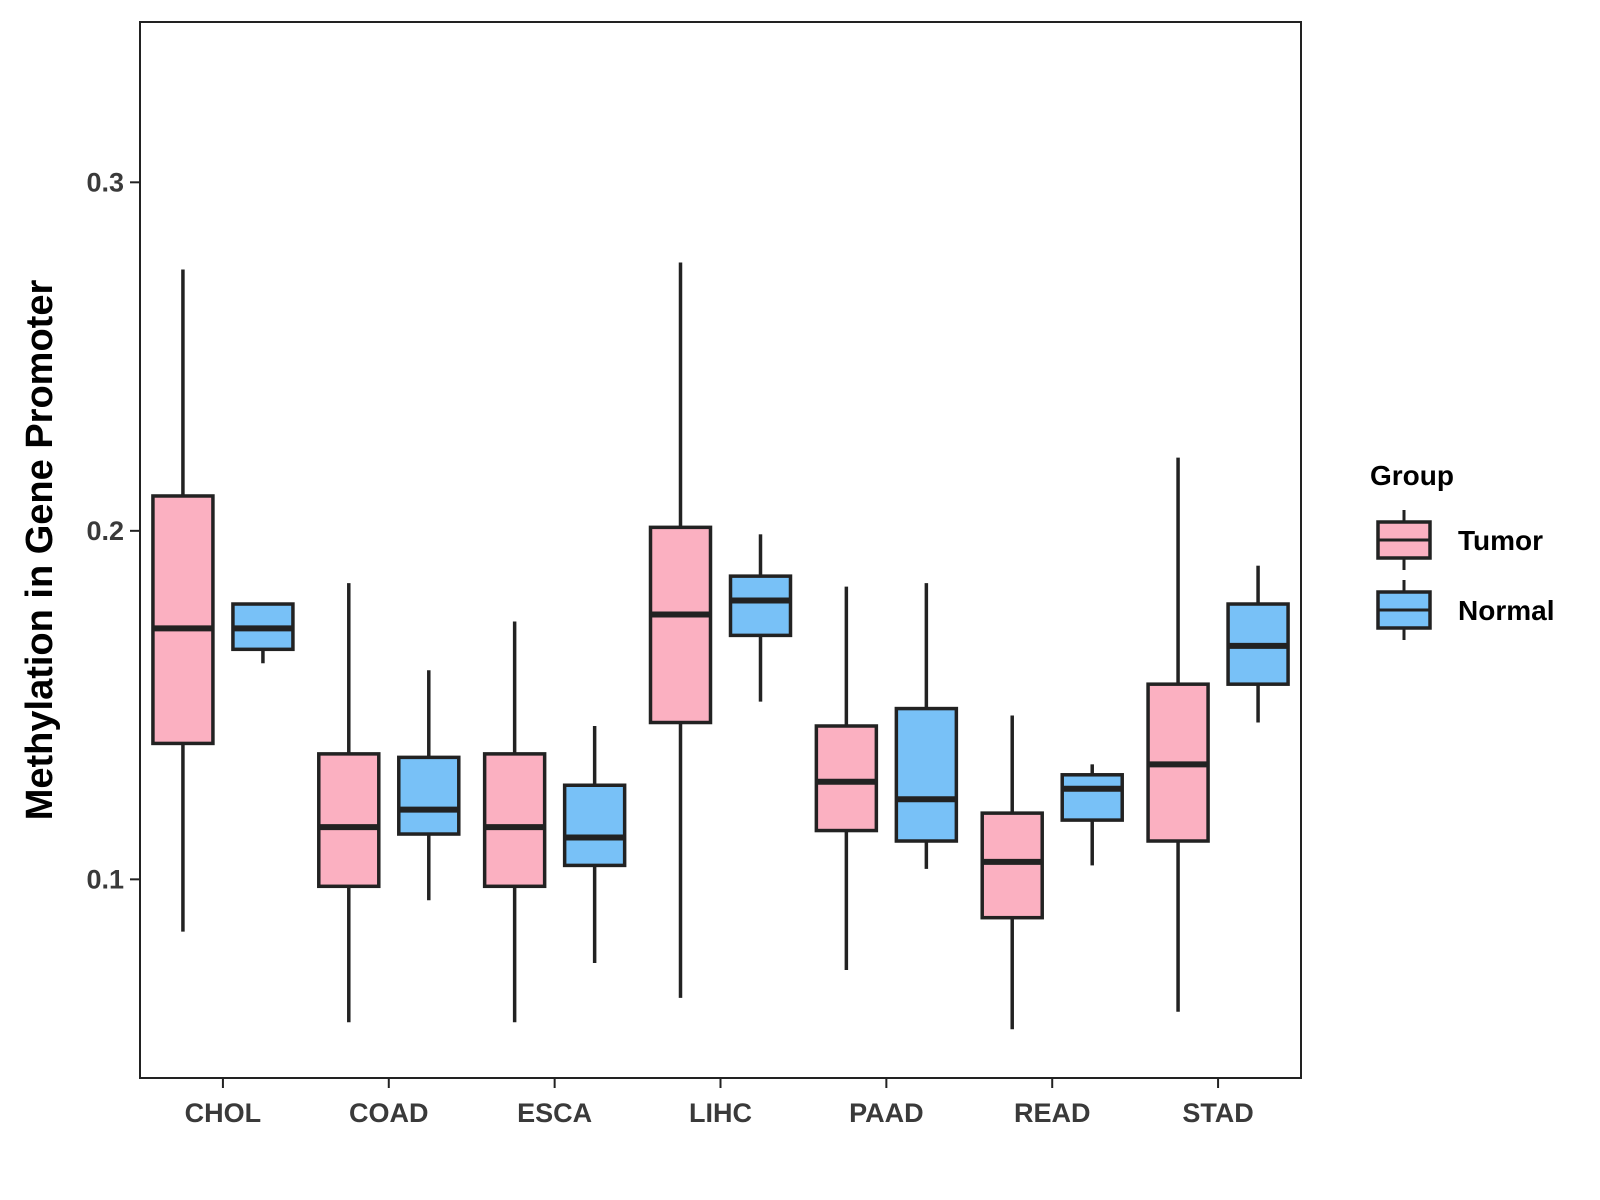  I want to click on y-tick-label: 0.1, so click(105, 879).